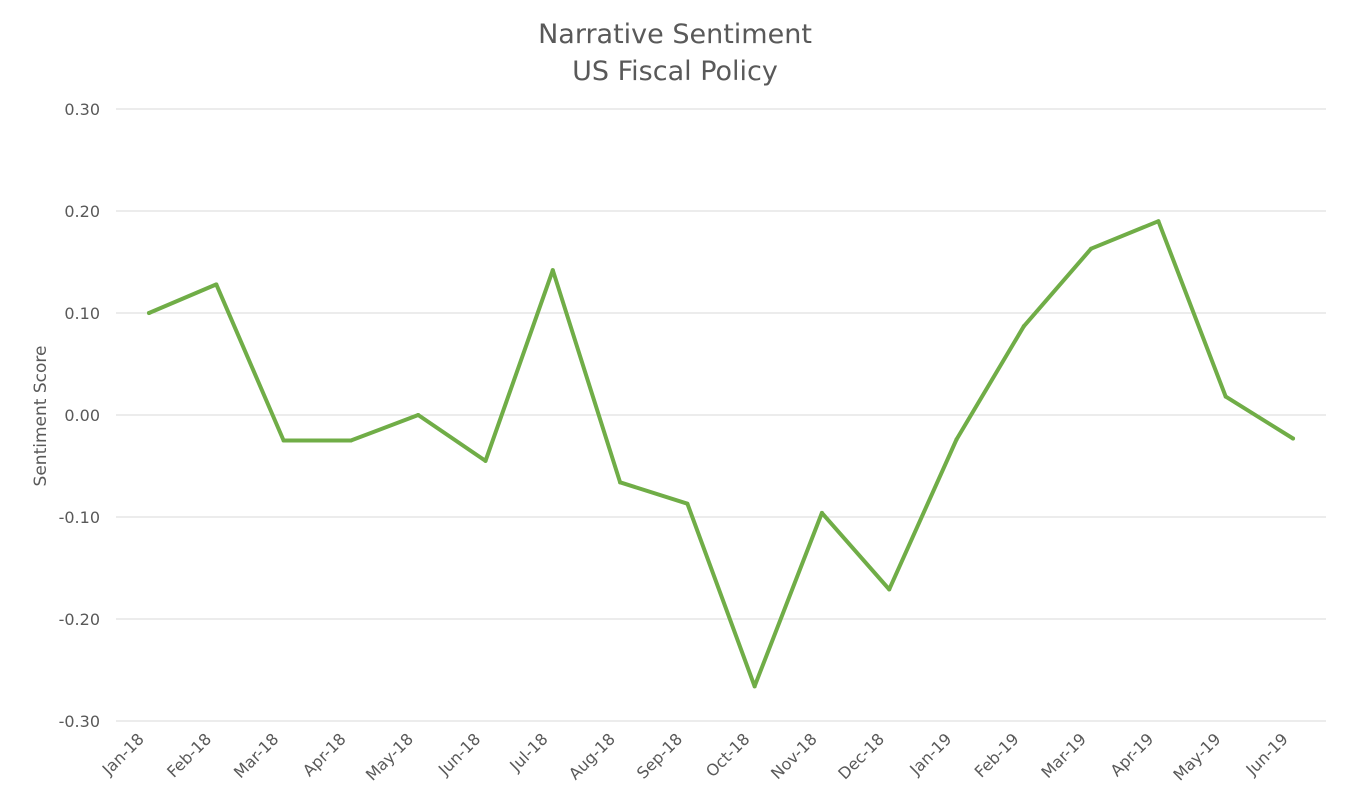 The width and height of the screenshot is (1350, 809). I want to click on y-axis-ticks: 0.30 0.20 0.10 0.00 -0.10 -0.20 -0.30, so click(79, 415).